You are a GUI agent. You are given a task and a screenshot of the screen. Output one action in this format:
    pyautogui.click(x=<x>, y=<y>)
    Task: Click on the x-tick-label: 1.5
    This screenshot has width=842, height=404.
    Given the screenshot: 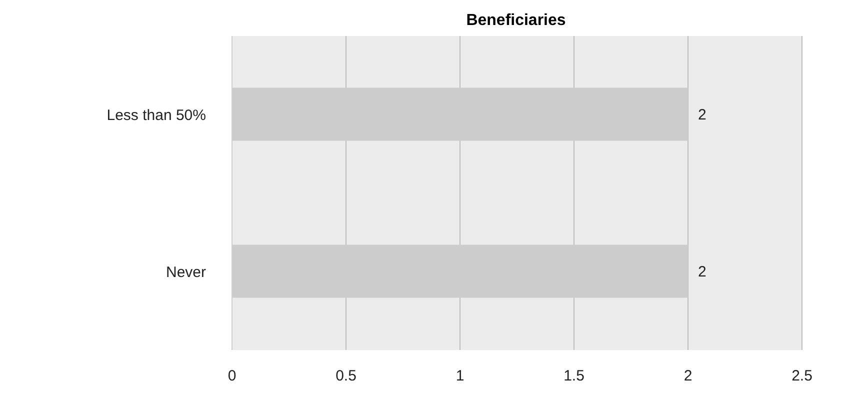 What is the action you would take?
    pyautogui.click(x=574, y=376)
    